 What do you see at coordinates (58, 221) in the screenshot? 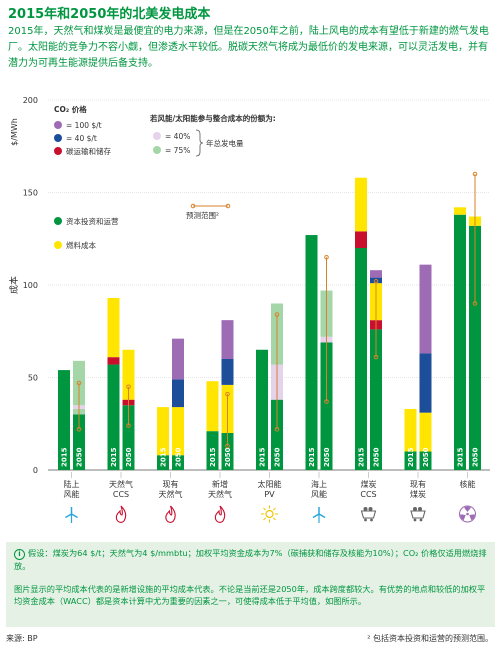
I see `legend-swatch-capex` at bounding box center [58, 221].